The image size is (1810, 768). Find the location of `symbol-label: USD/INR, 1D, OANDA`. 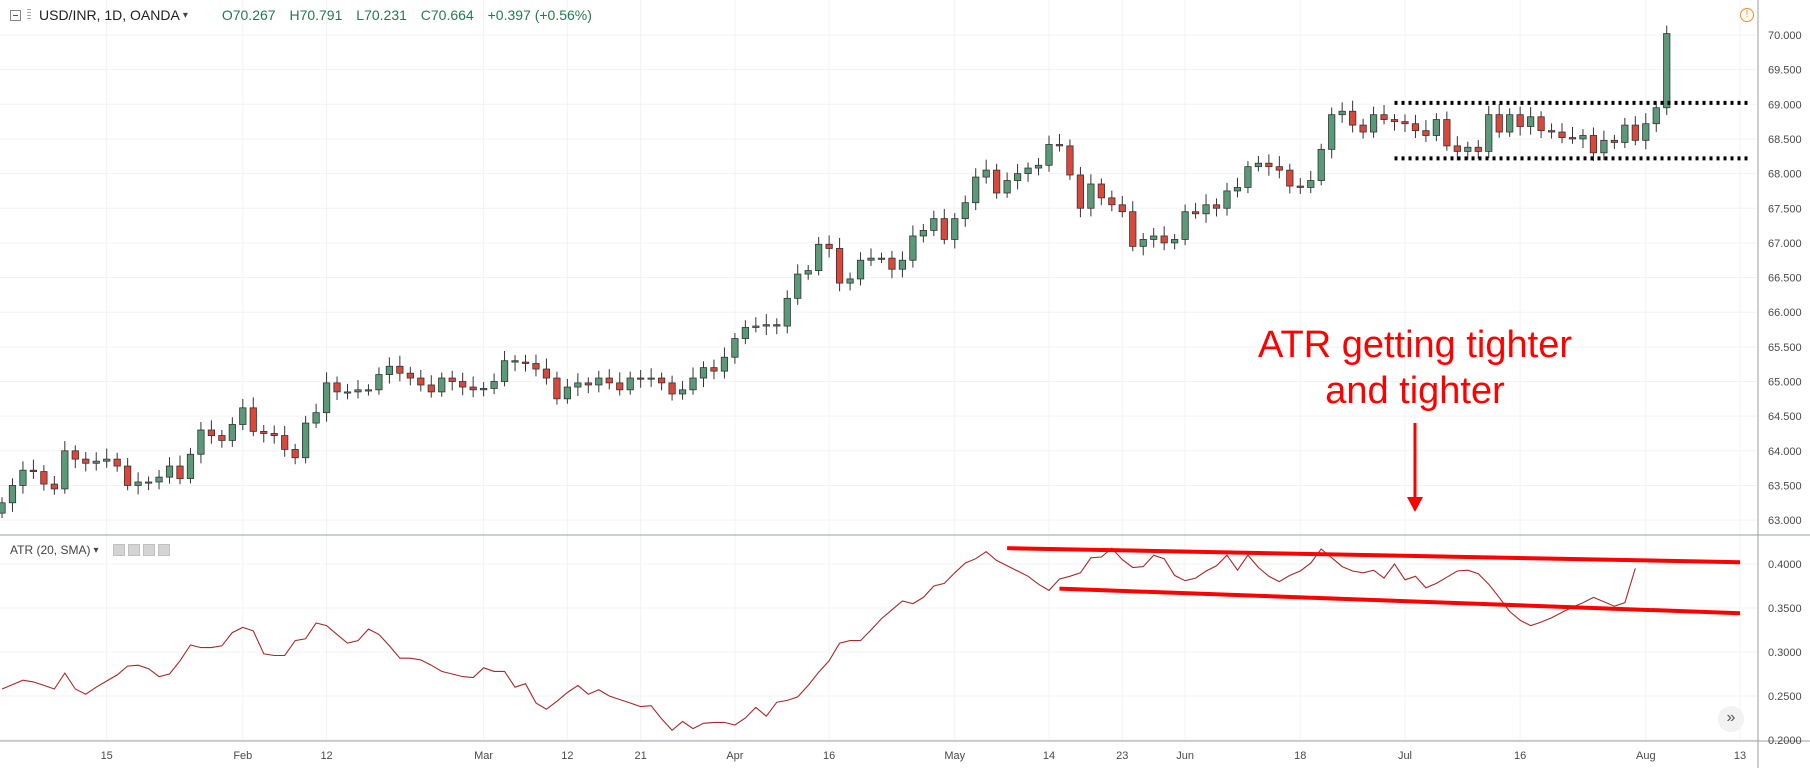

symbol-label: USD/INR, 1D, OANDA is located at coordinates (109, 15).